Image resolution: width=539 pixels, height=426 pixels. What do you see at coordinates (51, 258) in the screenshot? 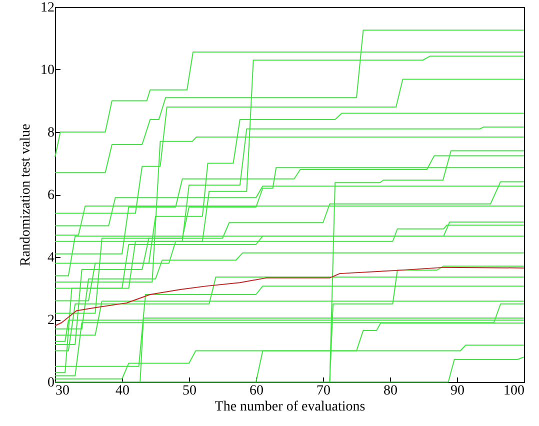
I see `y-tick-label: 4` at bounding box center [51, 258].